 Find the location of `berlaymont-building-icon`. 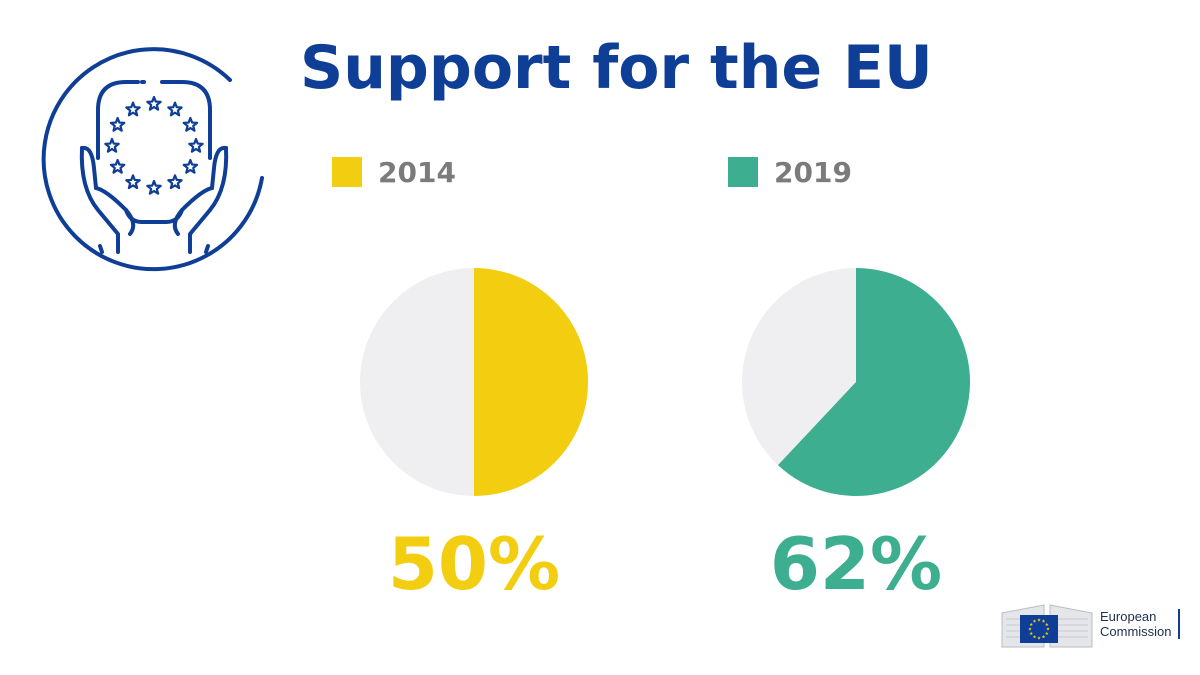

berlaymont-building-icon is located at coordinates (1047, 626).